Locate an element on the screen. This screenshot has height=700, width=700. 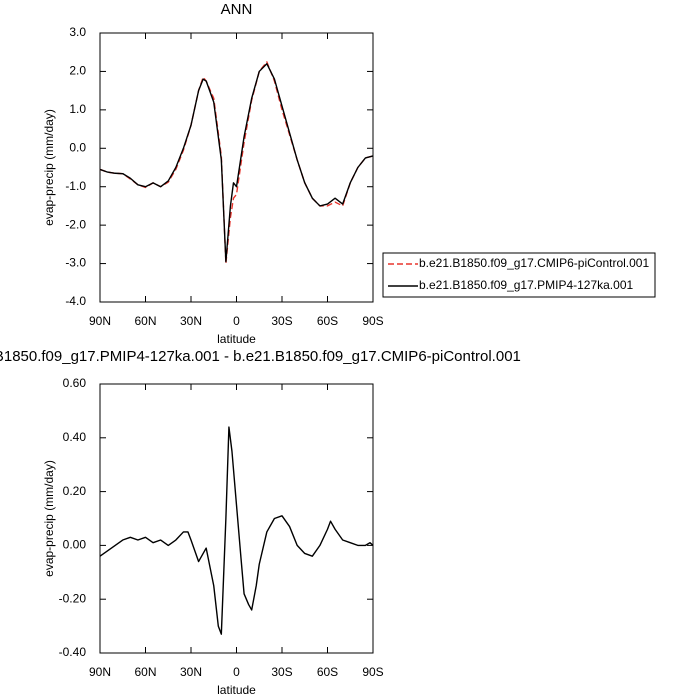
y-tick-label: -2.0 is located at coordinates (75, 224).